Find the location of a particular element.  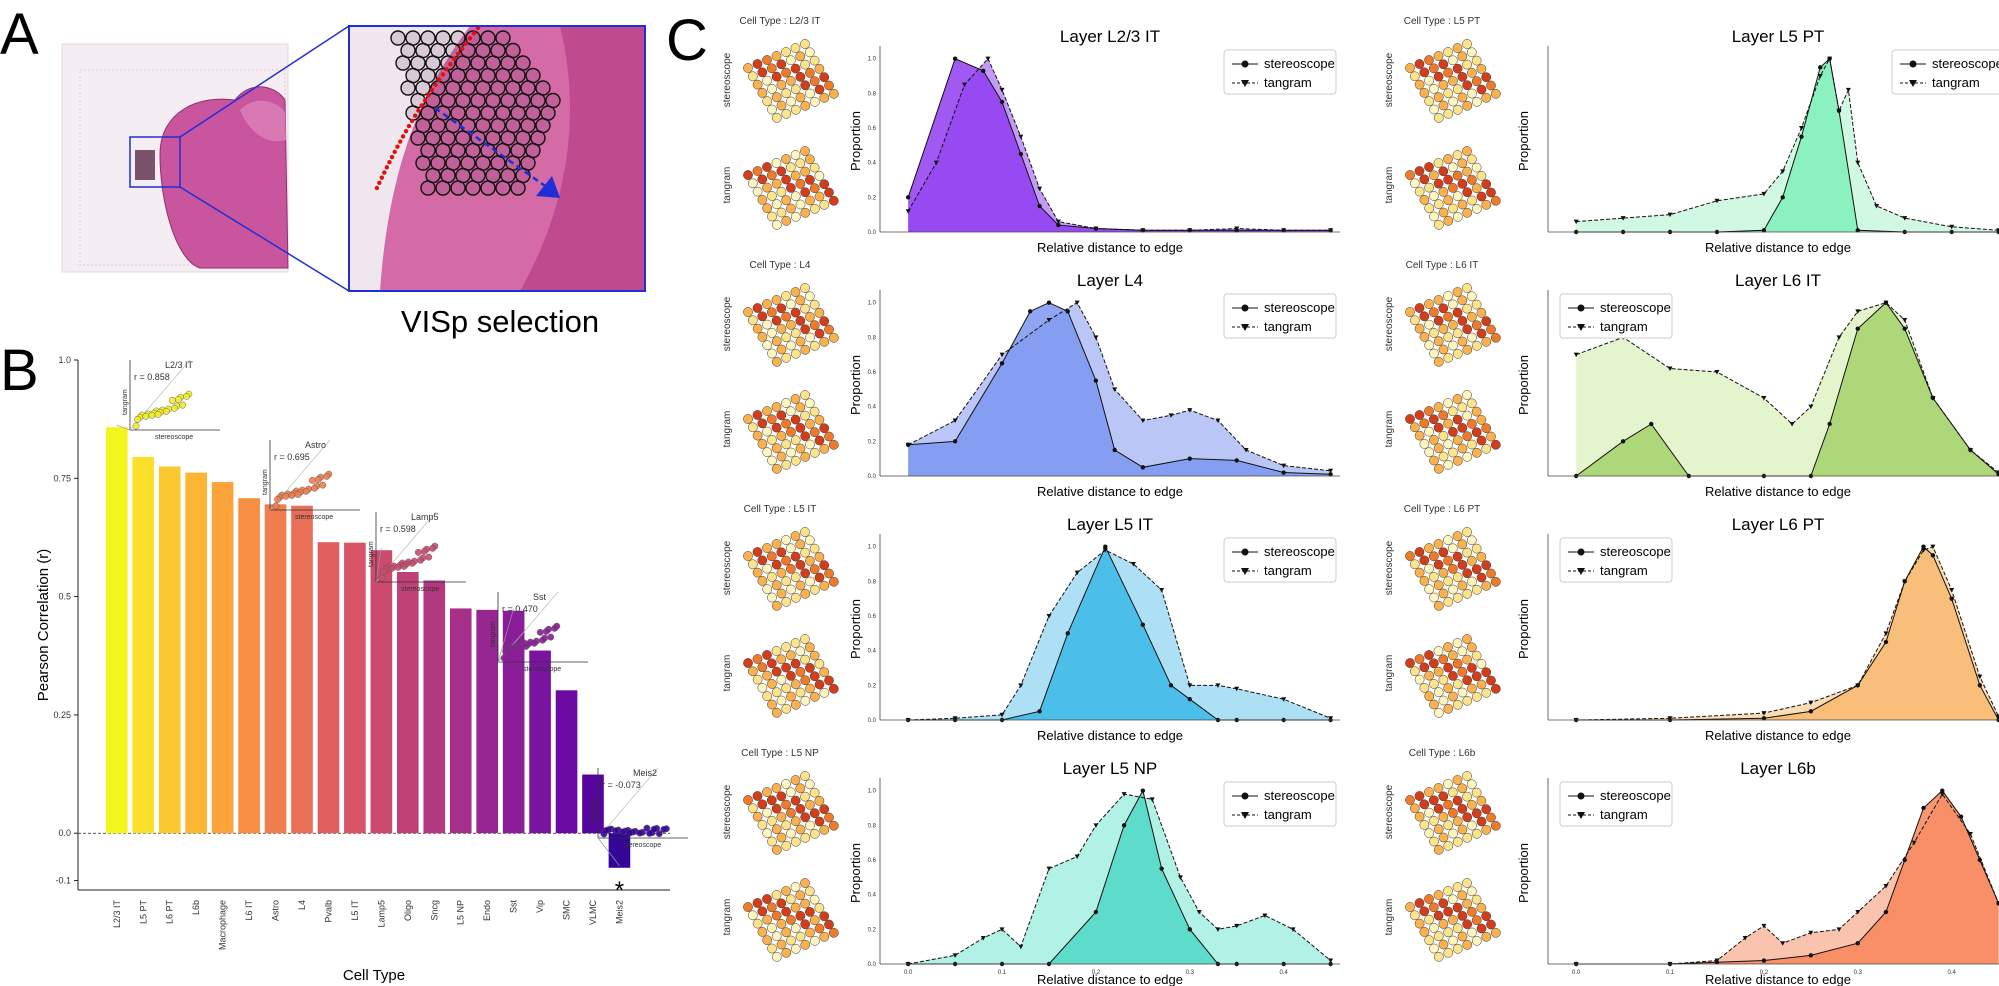

legend-marker-tangram is located at coordinates (1581, 815).